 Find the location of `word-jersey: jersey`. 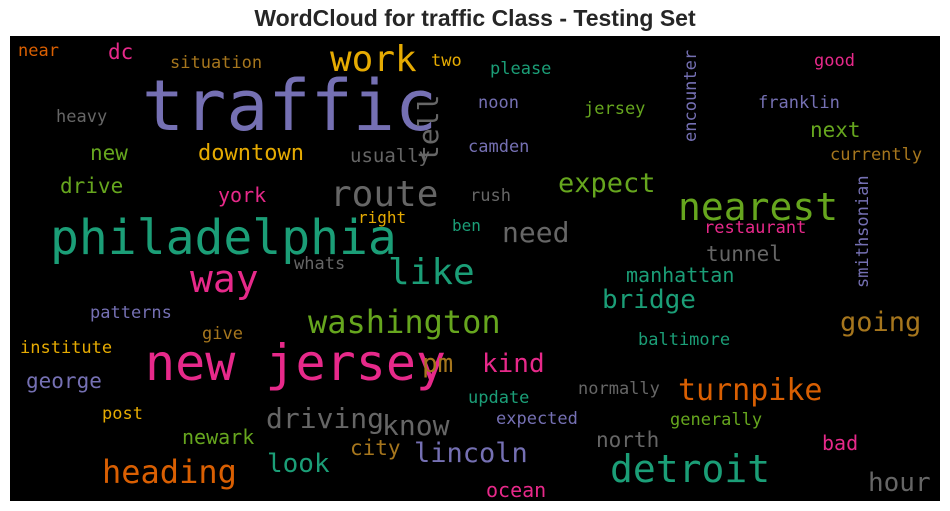

word-jersey: jersey is located at coordinates (614, 109).